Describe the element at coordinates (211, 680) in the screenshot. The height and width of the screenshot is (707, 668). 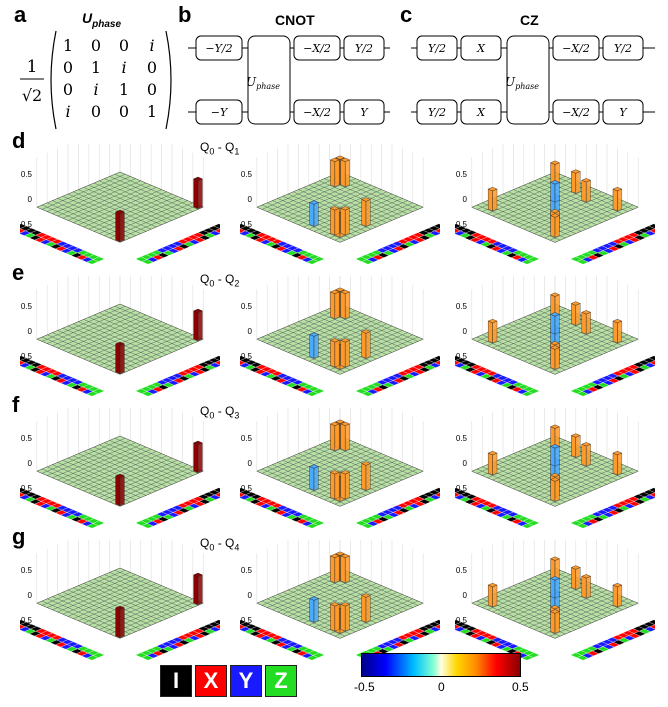
I see `legend-x-label: X` at that location.